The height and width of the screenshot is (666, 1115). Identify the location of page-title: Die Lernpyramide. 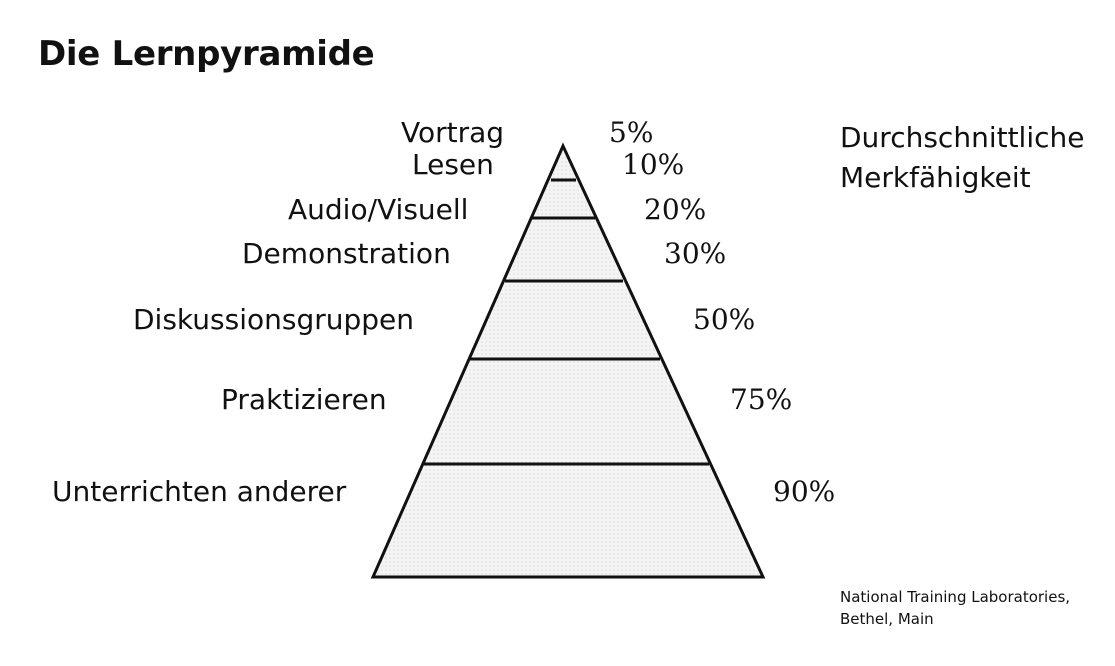
(206, 54).